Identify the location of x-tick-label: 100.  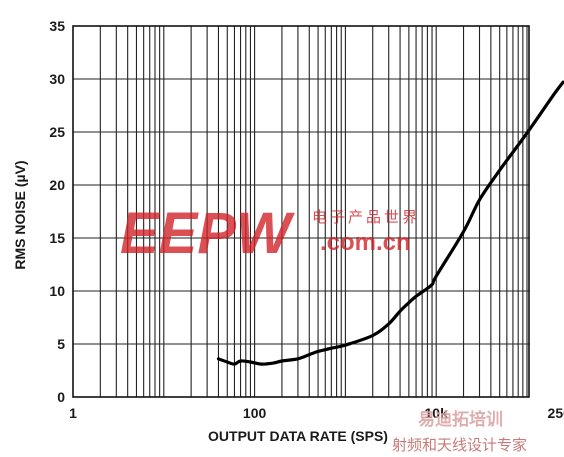
(255, 413).